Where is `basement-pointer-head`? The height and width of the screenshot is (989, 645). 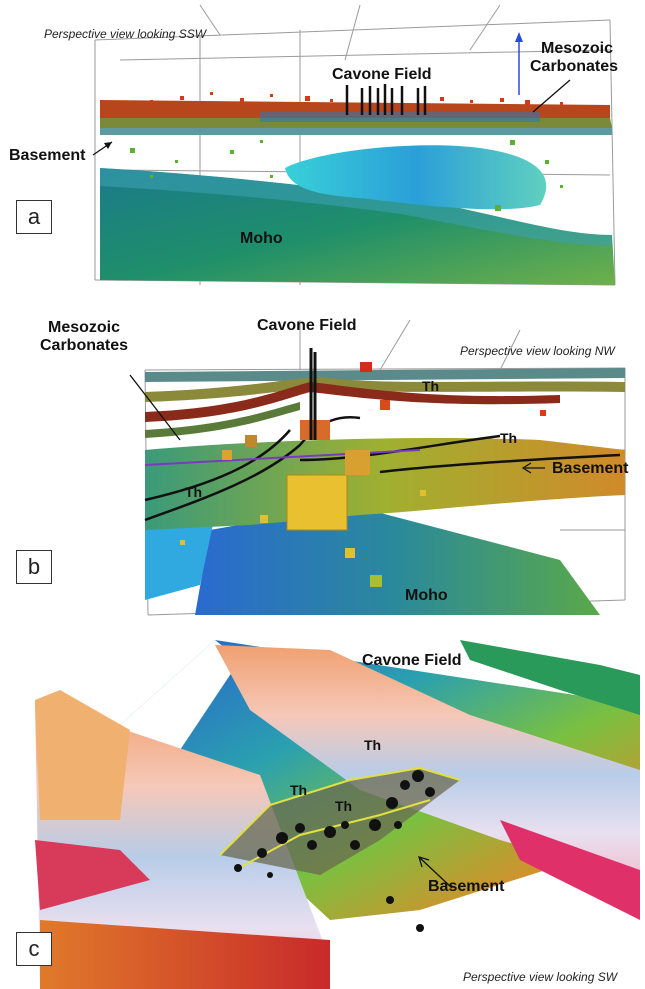 basement-pointer-head is located at coordinates (108, 145).